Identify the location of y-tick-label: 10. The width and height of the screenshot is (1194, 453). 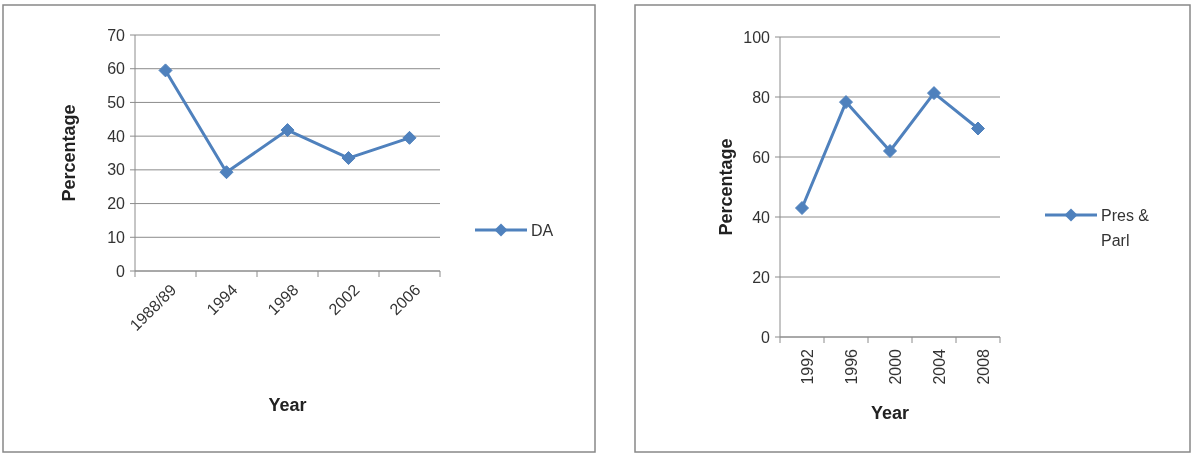
(116, 237).